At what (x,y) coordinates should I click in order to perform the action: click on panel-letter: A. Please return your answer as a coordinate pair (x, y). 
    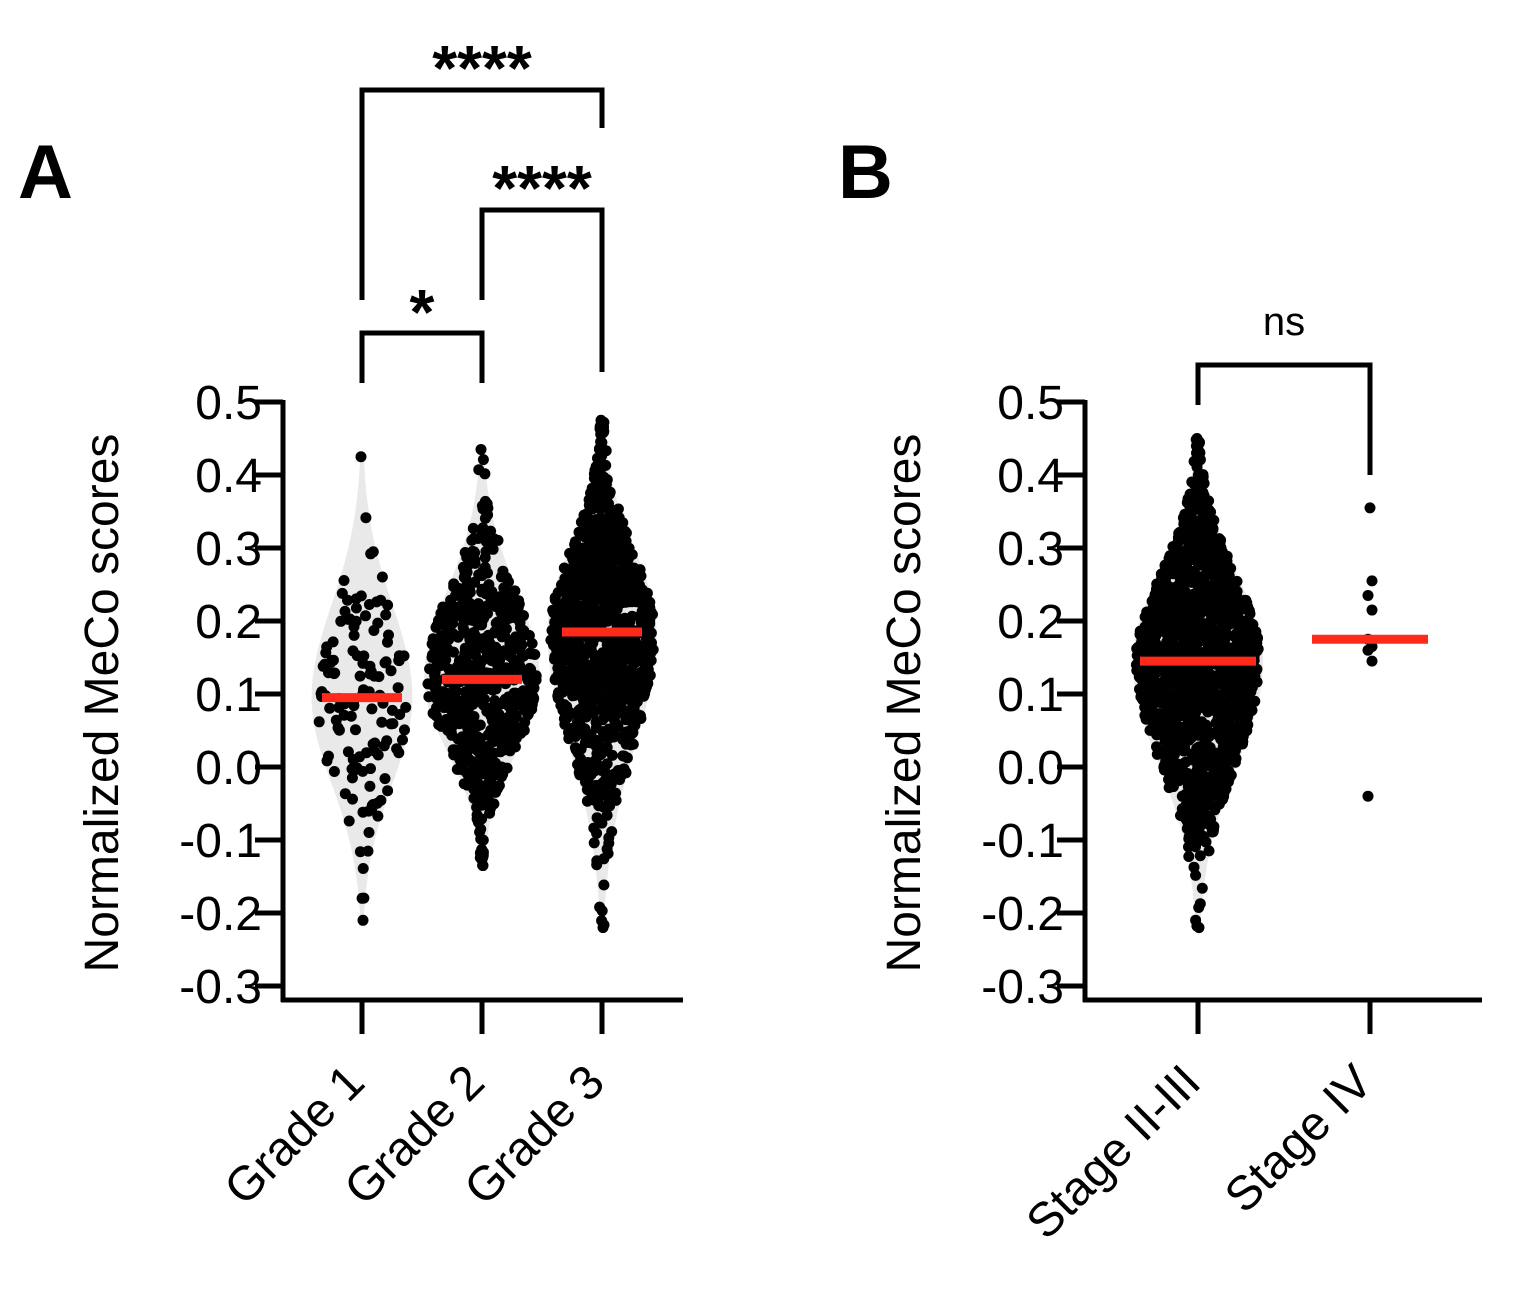
    Looking at the image, I should click on (45, 172).